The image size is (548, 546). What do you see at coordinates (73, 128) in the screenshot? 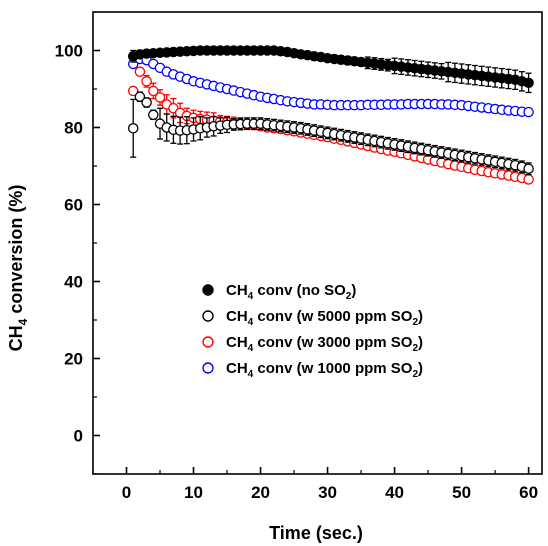
I see `y-tick-label: 80` at bounding box center [73, 128].